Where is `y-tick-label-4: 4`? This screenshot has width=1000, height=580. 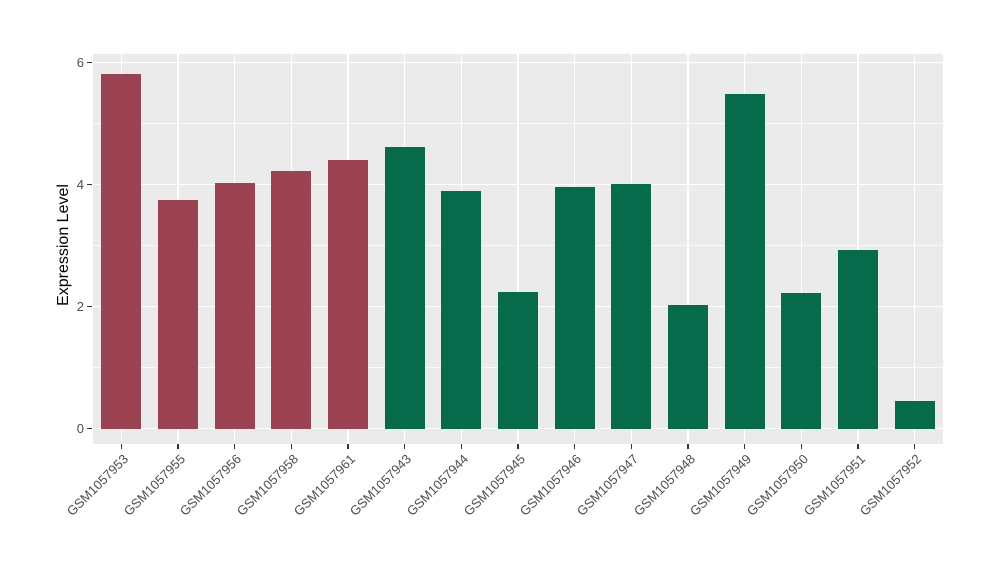
y-tick-label-4: 4 is located at coordinates (80, 185).